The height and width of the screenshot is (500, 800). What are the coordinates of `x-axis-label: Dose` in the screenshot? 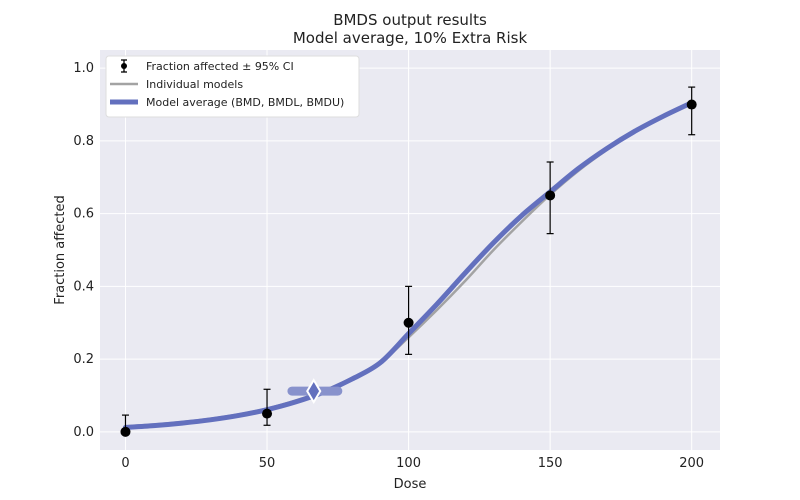 It's located at (410, 484).